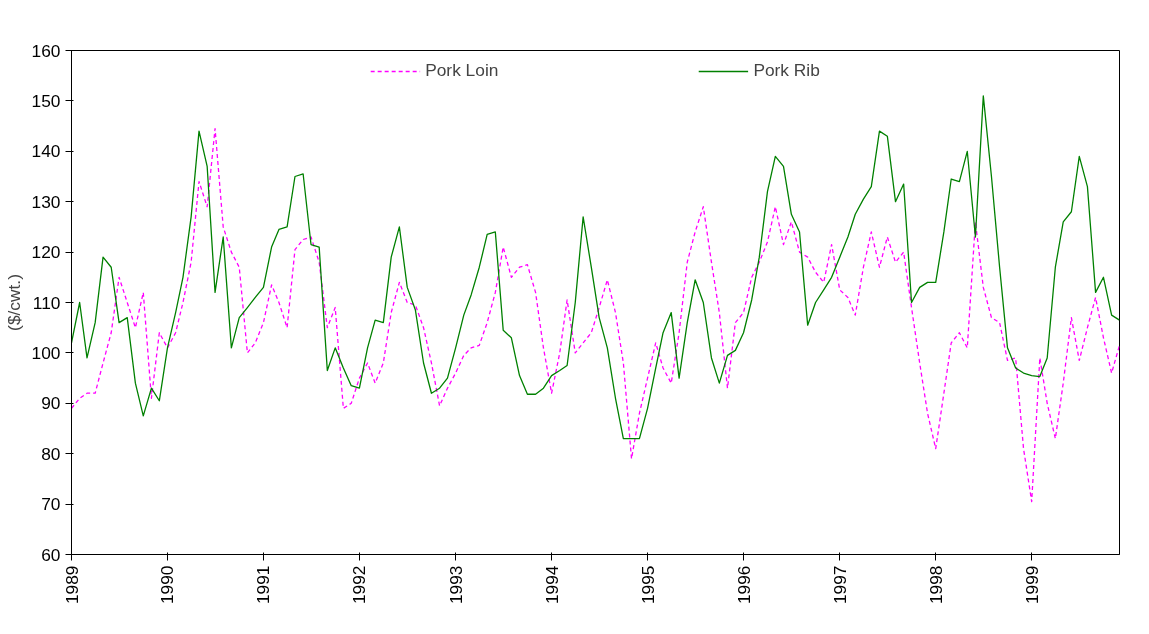 The image size is (1149, 634). Describe the element at coordinates (51, 453) in the screenshot. I see `y-tick-label: 80` at that location.